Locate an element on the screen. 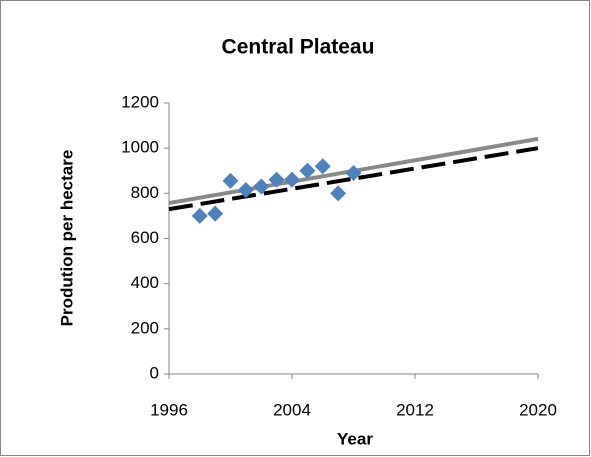 The image size is (591, 457). y-tick-label: 200 is located at coordinates (145, 327).